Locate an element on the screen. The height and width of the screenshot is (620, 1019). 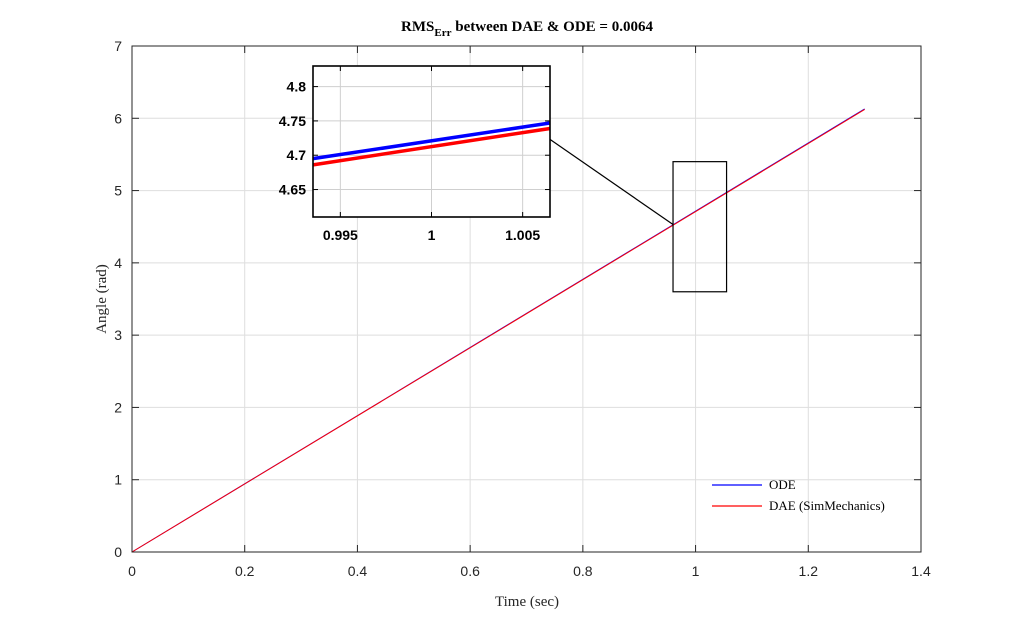
inset-y-tick-label: 4.65 is located at coordinates (292, 190).